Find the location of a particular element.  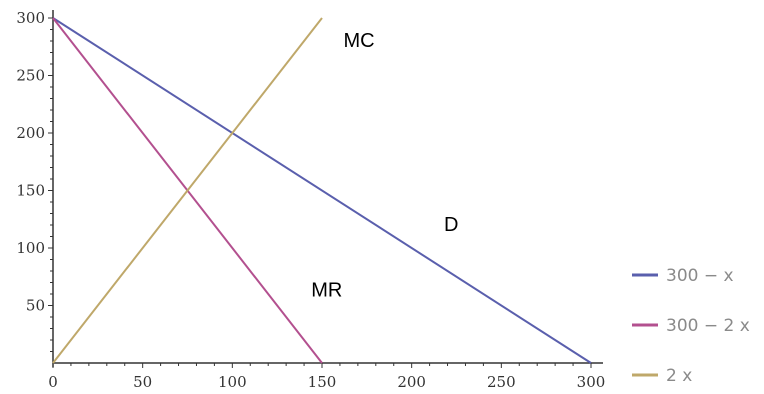

y-tick-label: 100 is located at coordinates (30, 248).